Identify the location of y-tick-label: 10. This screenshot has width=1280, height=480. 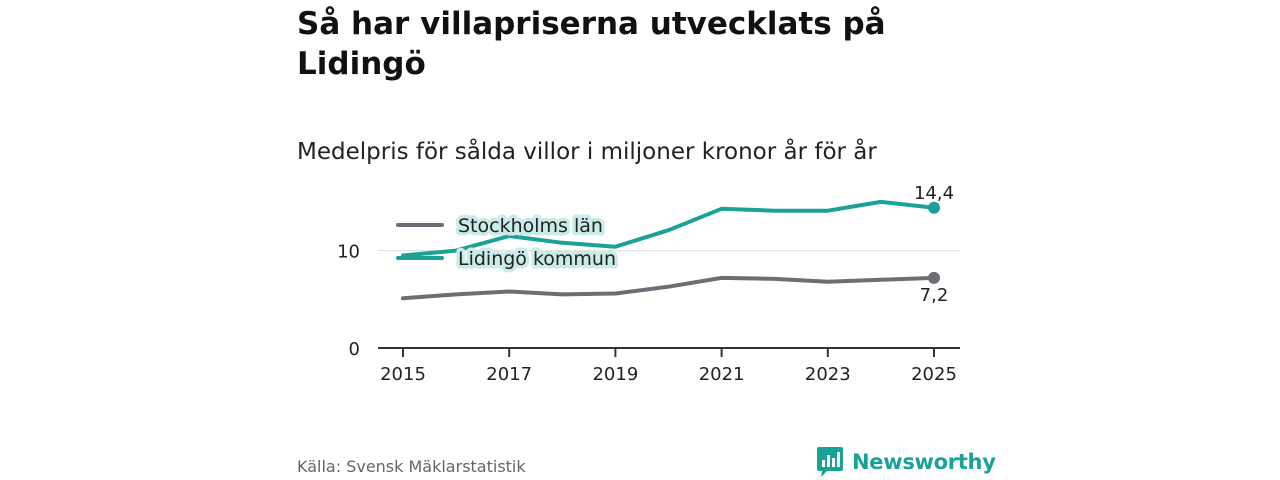
(348, 252).